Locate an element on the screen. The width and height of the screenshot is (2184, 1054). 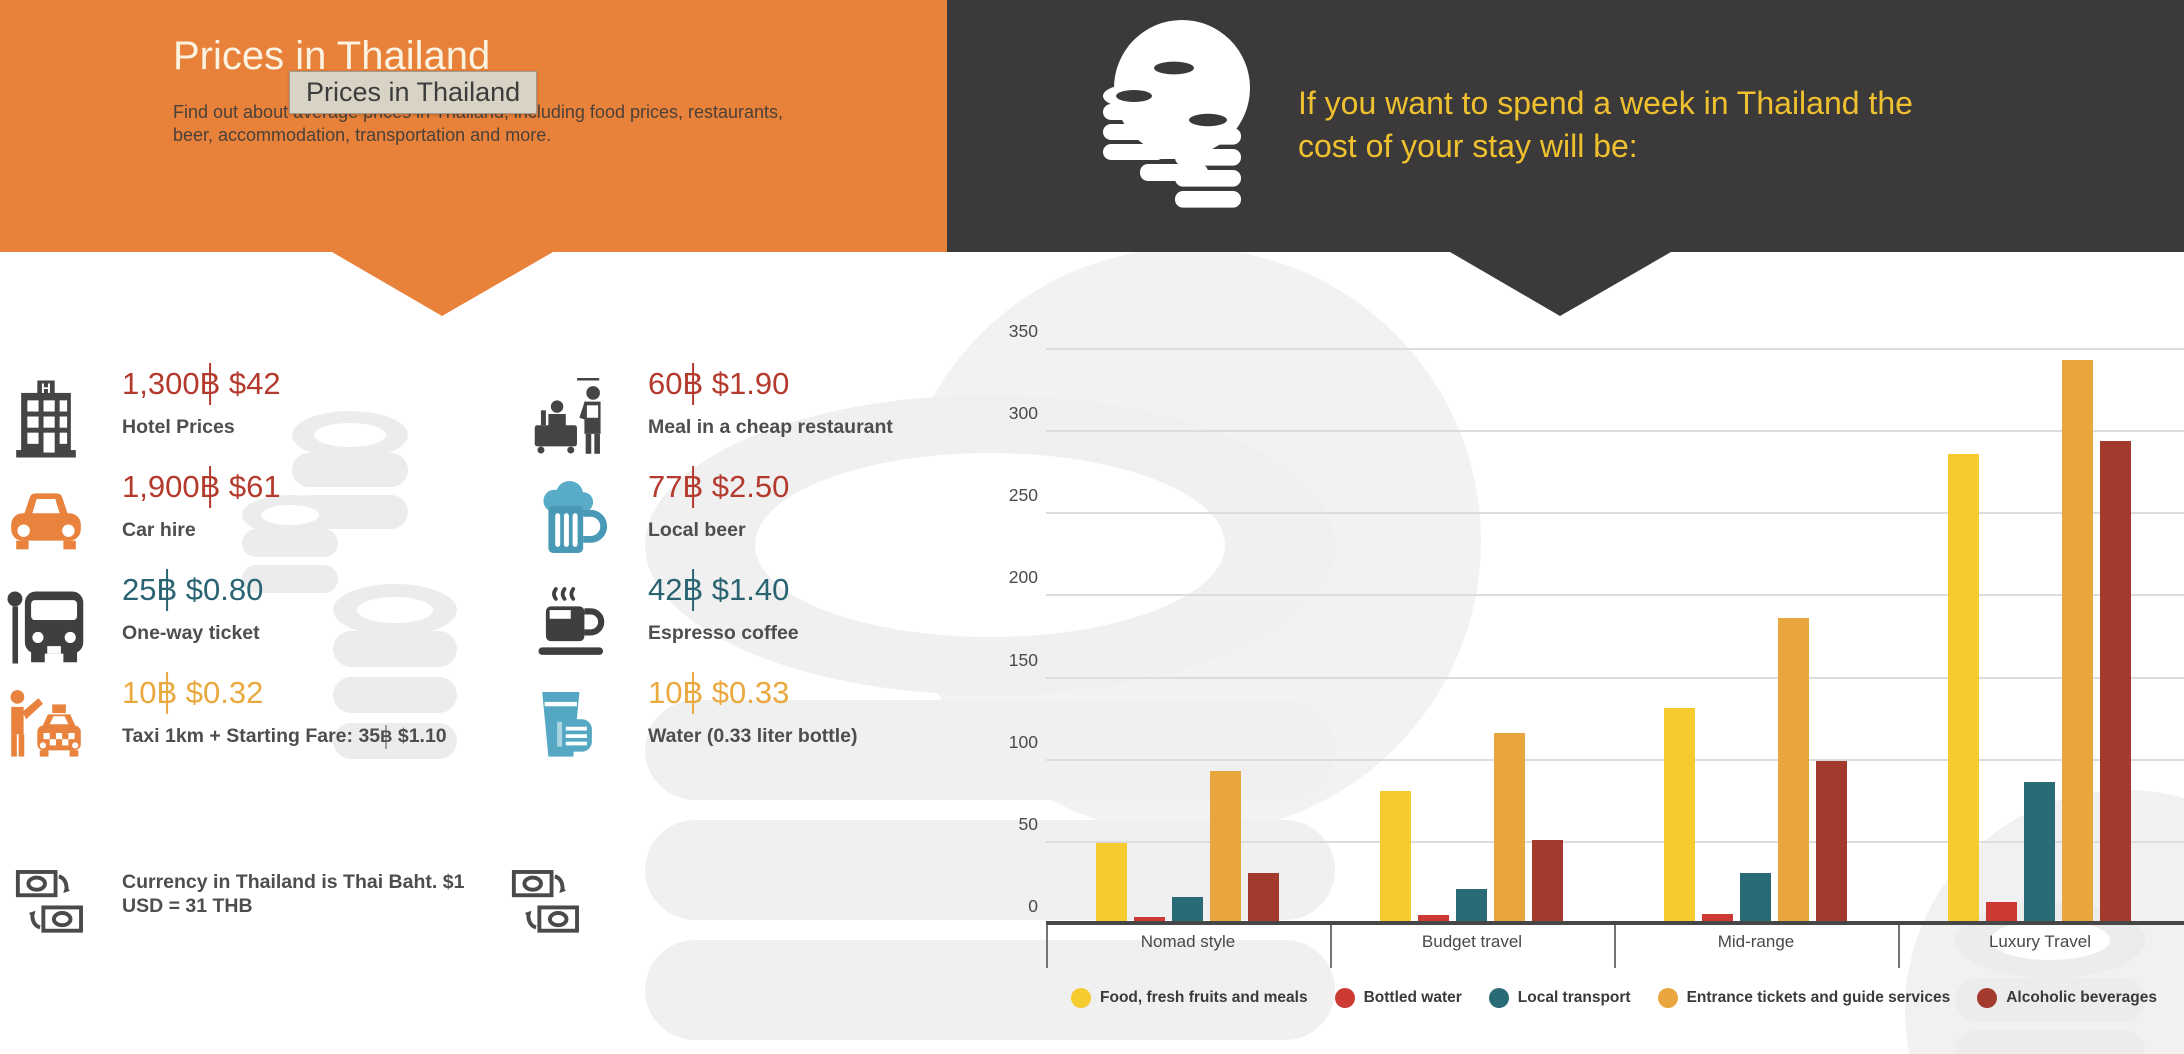
price-thb: 1,300 is located at coordinates (161, 383).